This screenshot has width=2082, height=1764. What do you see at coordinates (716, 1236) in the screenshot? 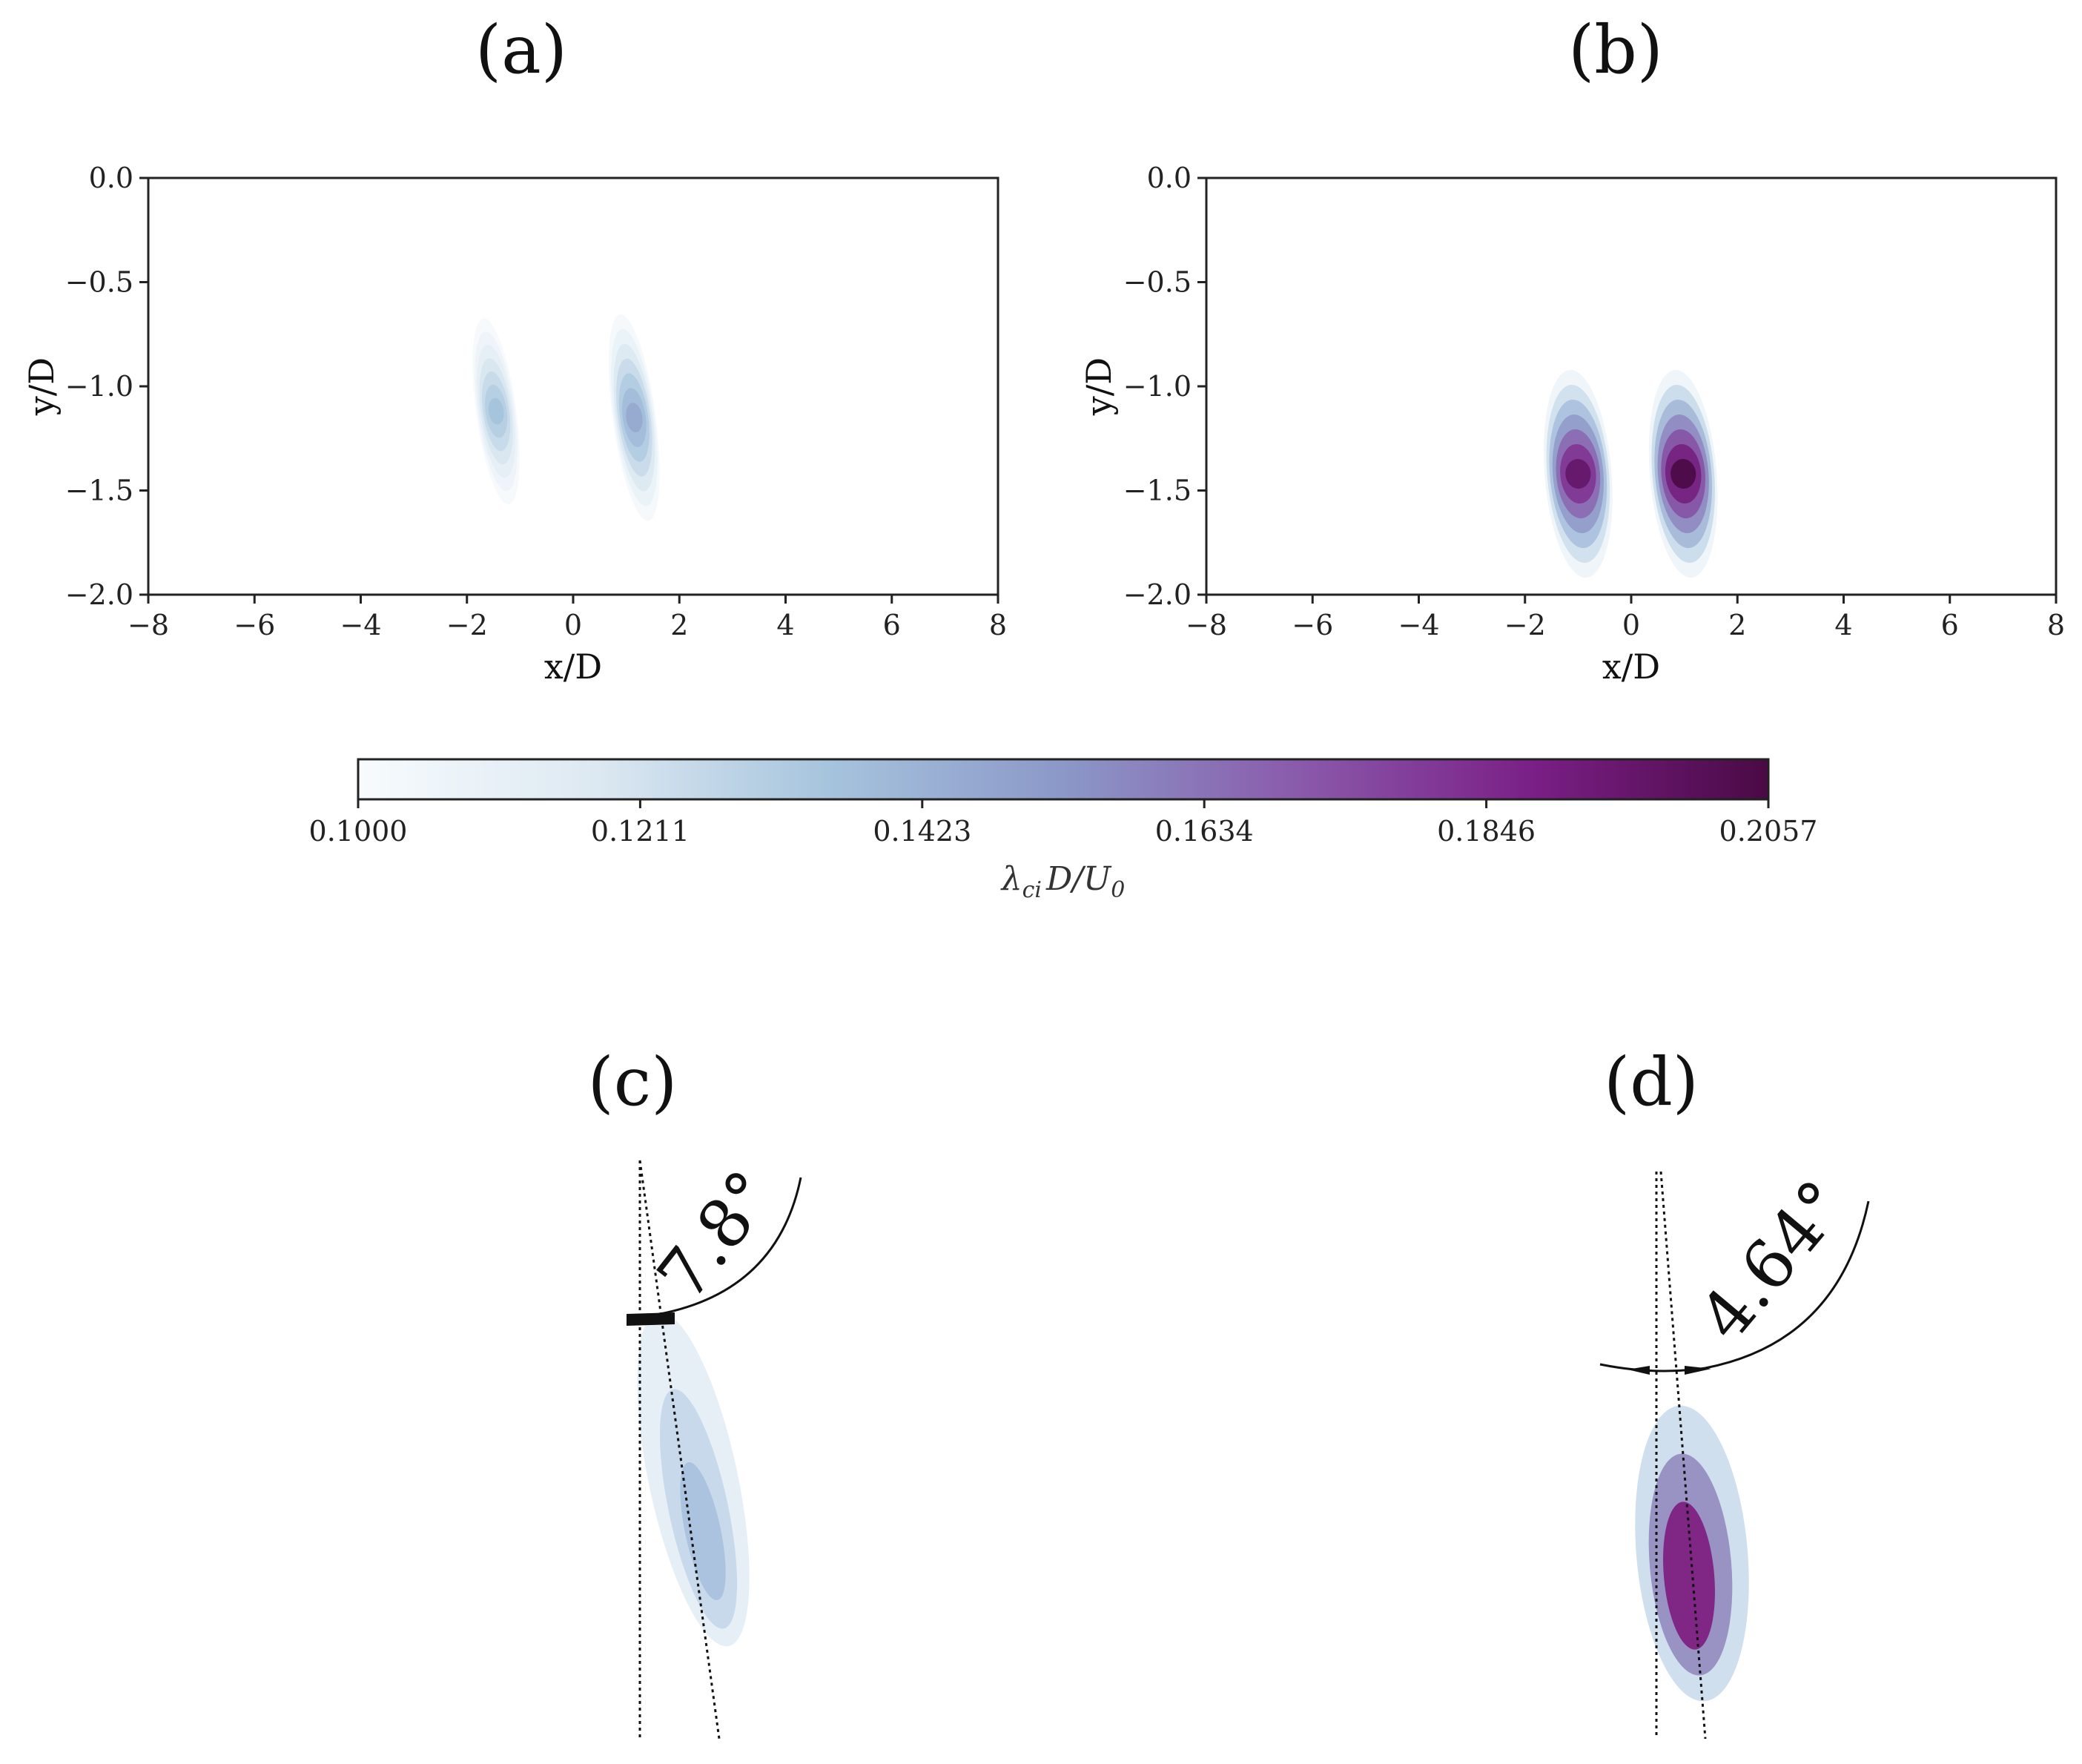
I see `panel-c-angle-label: 7.8°` at bounding box center [716, 1236].